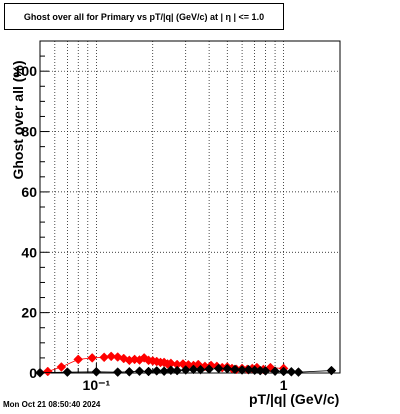 The width and height of the screenshot is (400, 414). I want to click on y-tick-label: 60, so click(29, 192).